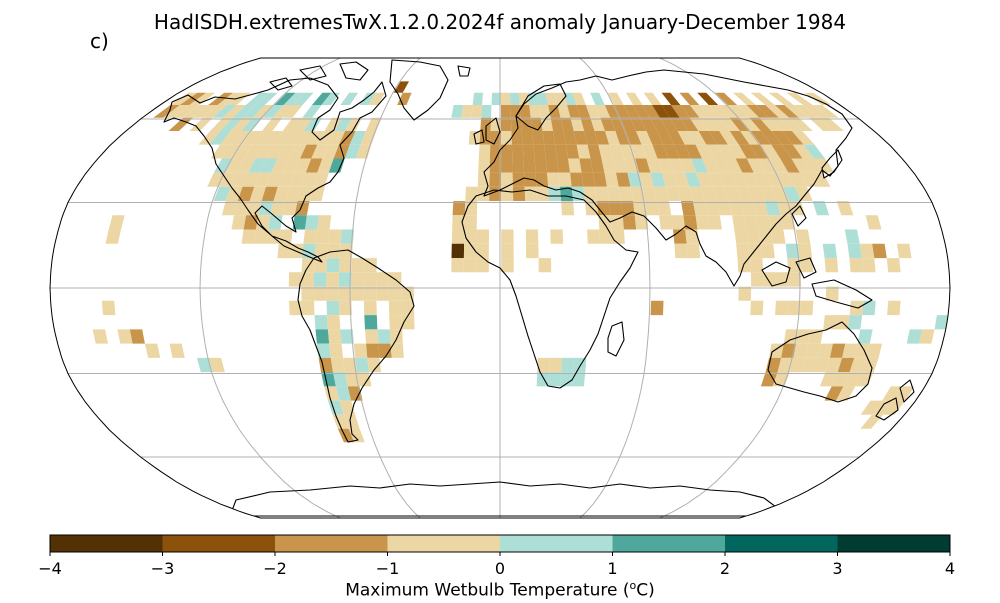 This screenshot has width=1000, height=603. What do you see at coordinates (163, 568) in the screenshot?
I see `colorbar-tick-label: −3` at bounding box center [163, 568].